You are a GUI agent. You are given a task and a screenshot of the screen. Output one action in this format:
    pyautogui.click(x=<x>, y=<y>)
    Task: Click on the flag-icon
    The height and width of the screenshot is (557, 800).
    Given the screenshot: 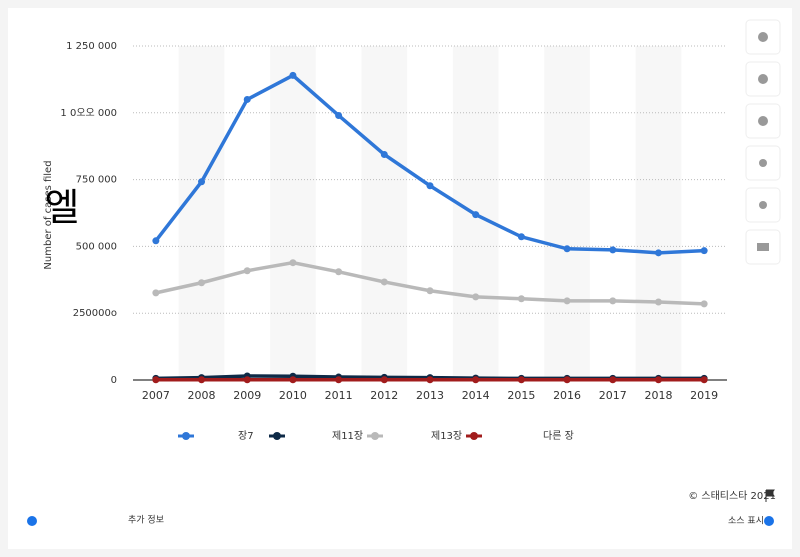 What is the action you would take?
    pyautogui.click(x=770, y=495)
    